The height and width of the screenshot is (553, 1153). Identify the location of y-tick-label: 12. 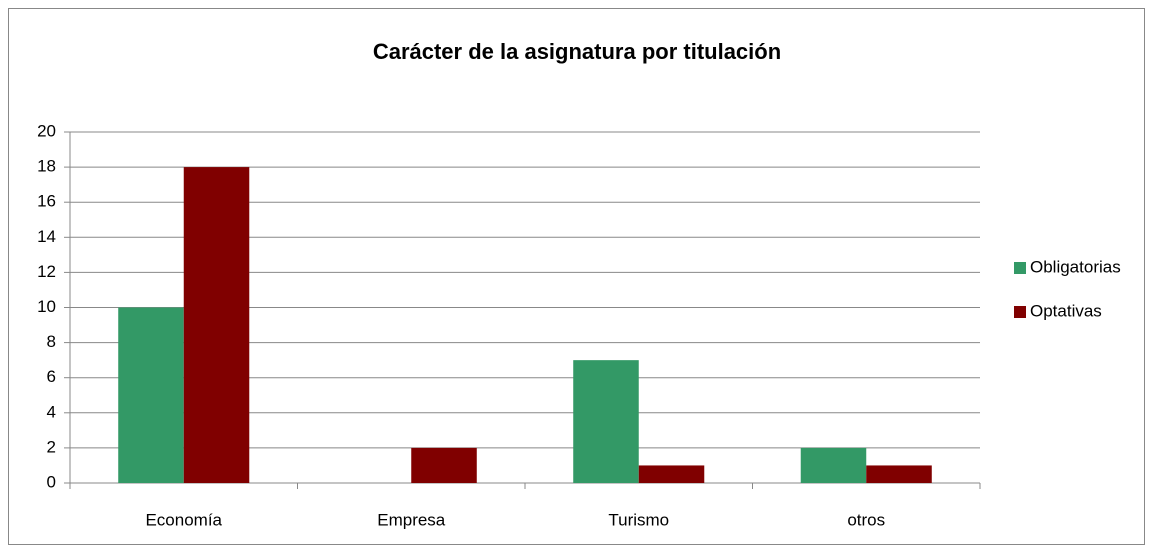
(46, 271).